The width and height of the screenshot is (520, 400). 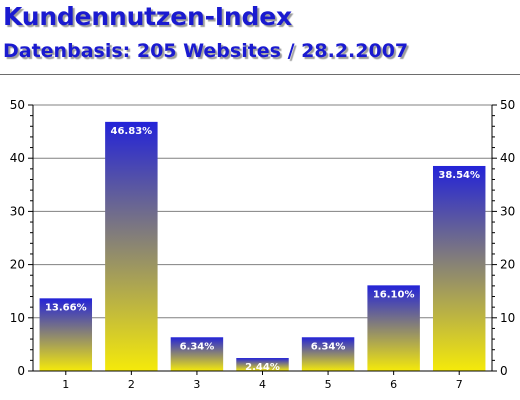 What do you see at coordinates (17, 105) in the screenshot?
I see `y-tick-label-left: 50` at bounding box center [17, 105].